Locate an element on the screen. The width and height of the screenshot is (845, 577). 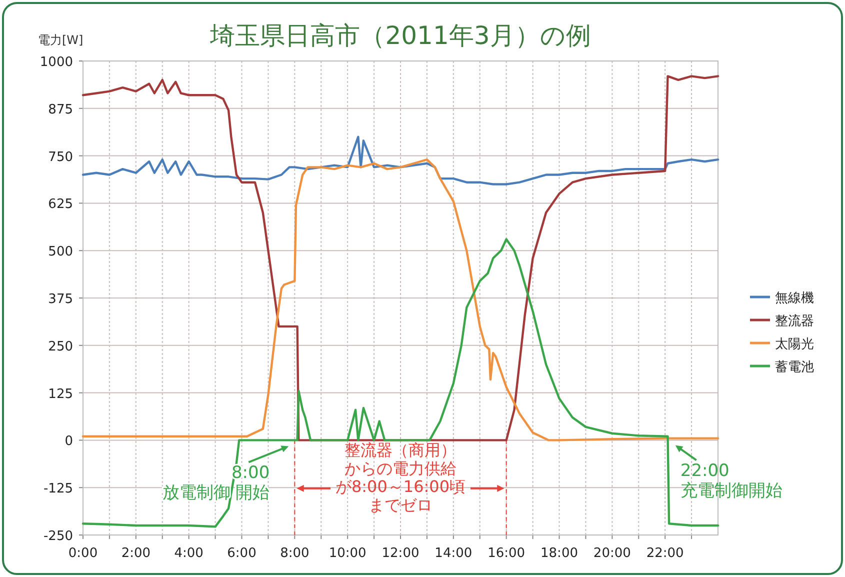
y-tick-label: 375 is located at coordinates (60, 299).